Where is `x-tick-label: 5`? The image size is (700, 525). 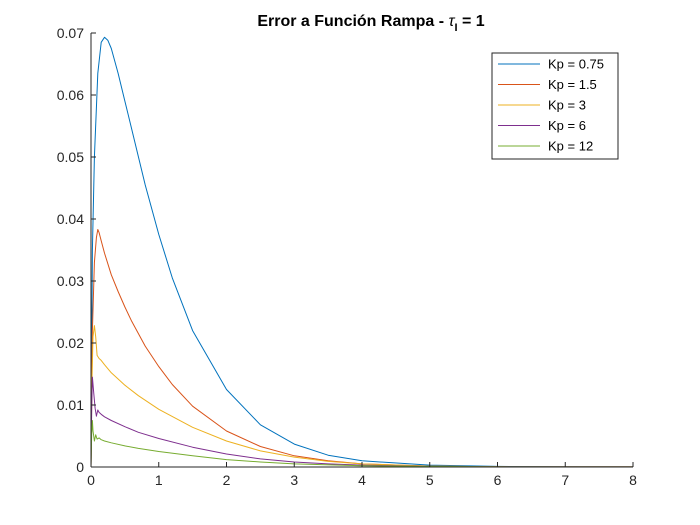 x-tick-label: 5 is located at coordinates (430, 480).